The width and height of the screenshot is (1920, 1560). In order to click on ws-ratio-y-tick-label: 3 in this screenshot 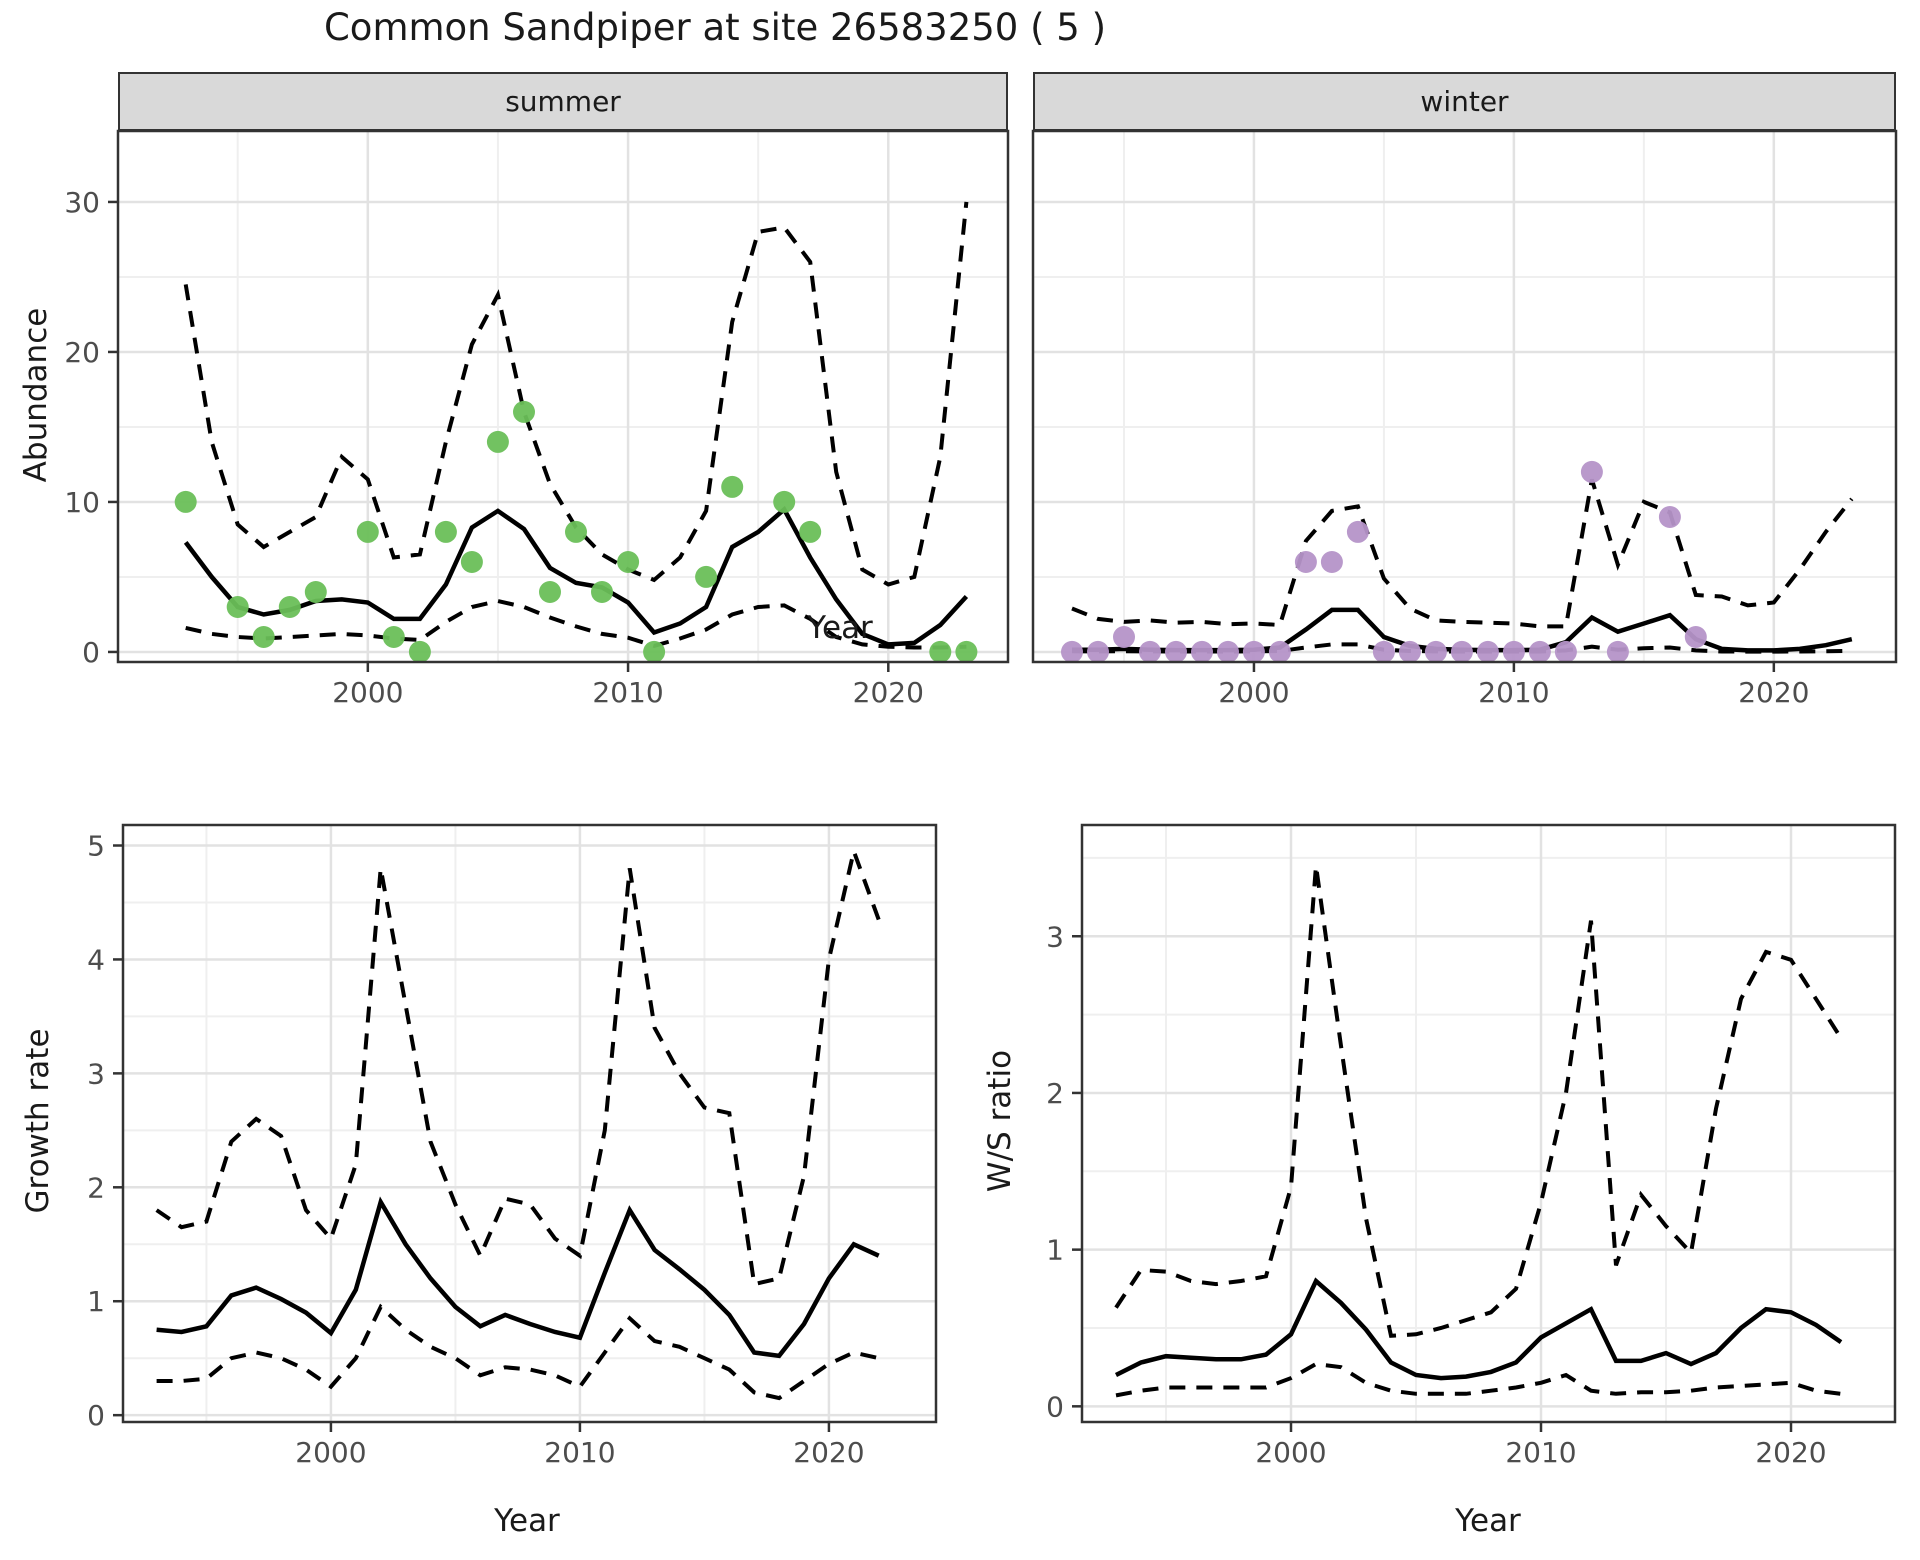, I will do `click(1055, 936)`.